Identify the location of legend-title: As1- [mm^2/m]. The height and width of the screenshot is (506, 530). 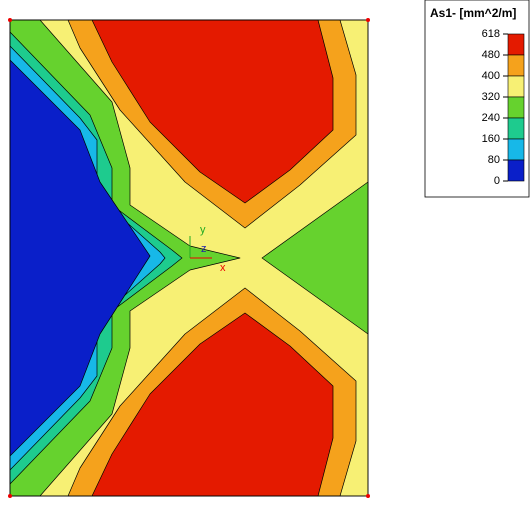
(473, 13).